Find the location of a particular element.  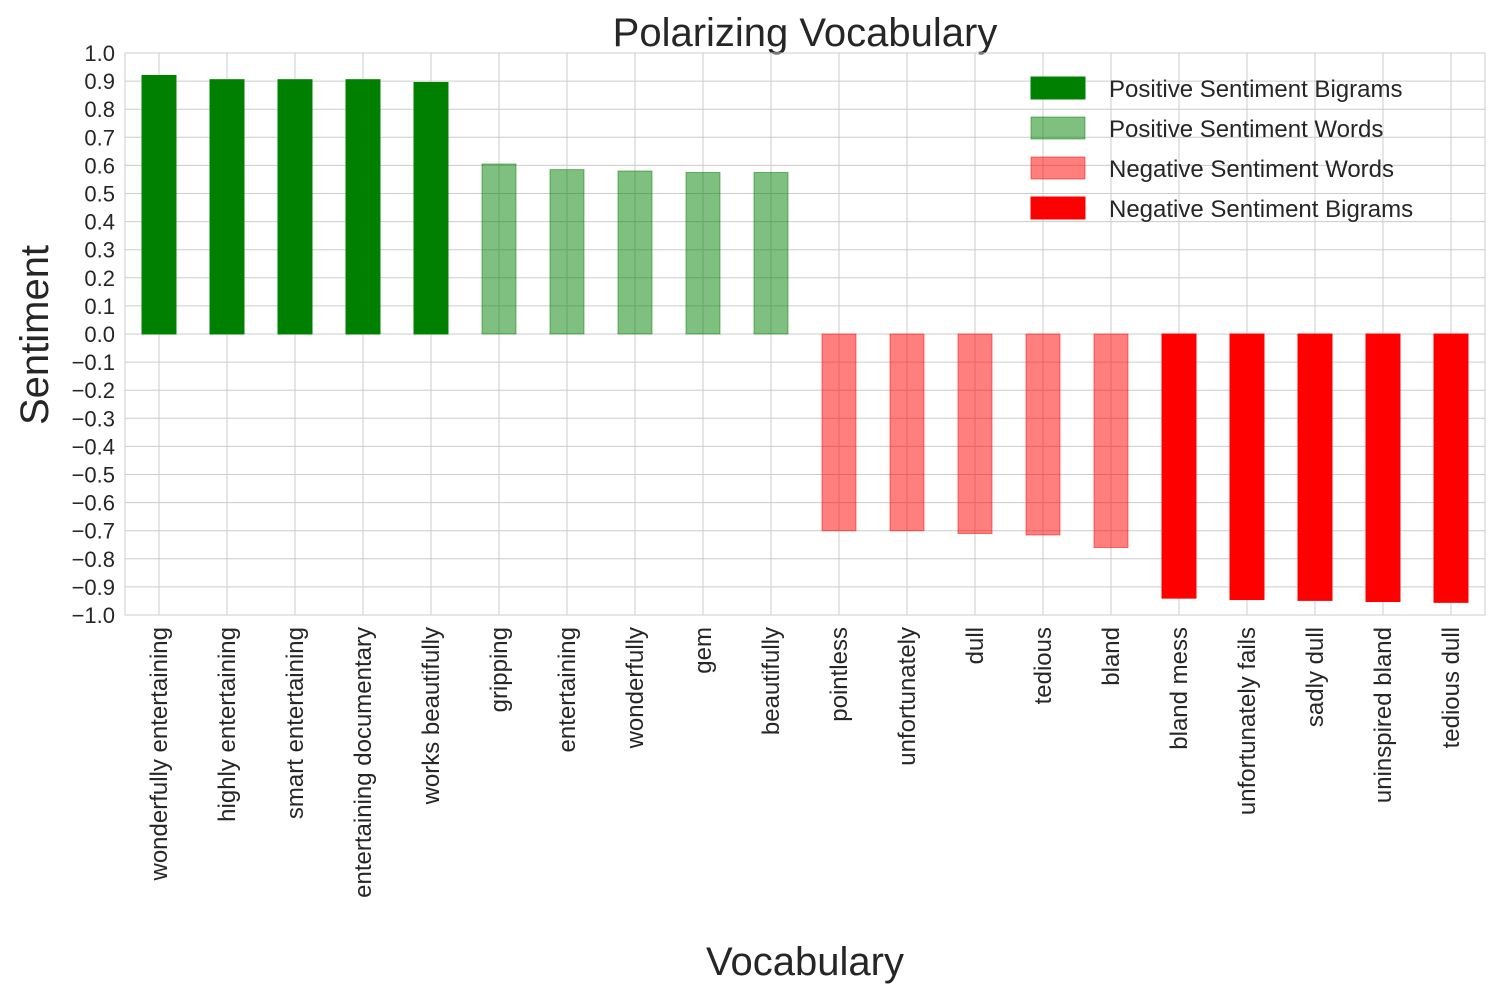

bar-entertaining-documentary is located at coordinates (363, 207).